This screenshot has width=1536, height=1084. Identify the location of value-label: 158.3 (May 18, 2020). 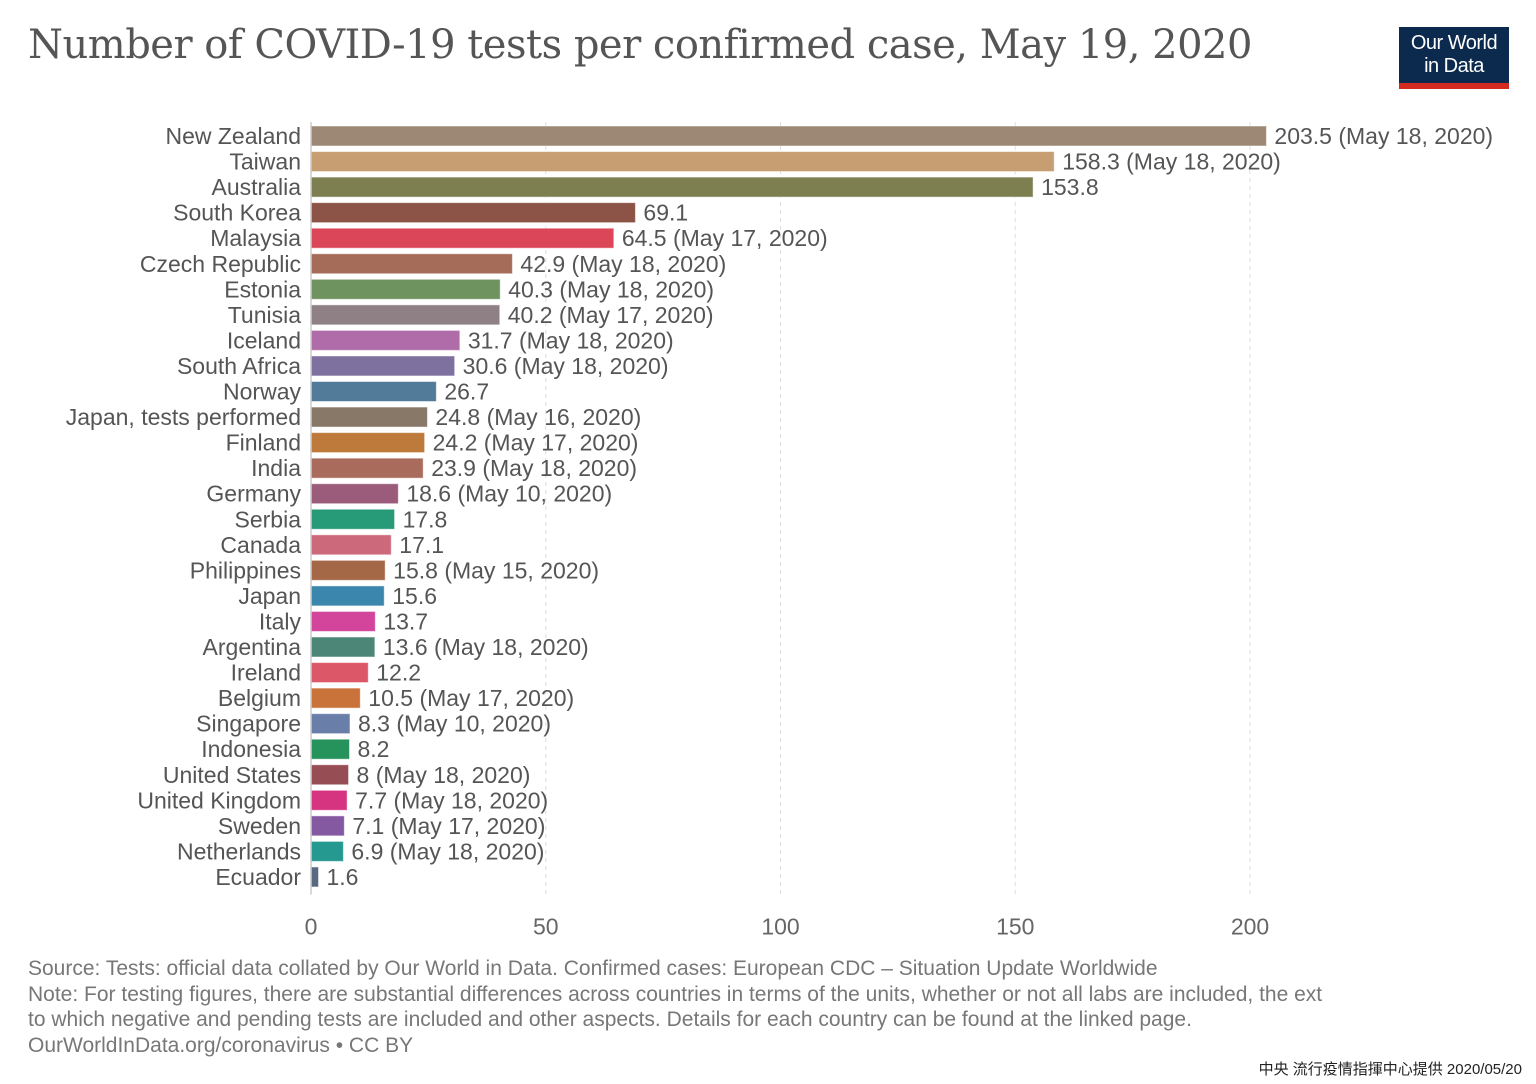
(1171, 162).